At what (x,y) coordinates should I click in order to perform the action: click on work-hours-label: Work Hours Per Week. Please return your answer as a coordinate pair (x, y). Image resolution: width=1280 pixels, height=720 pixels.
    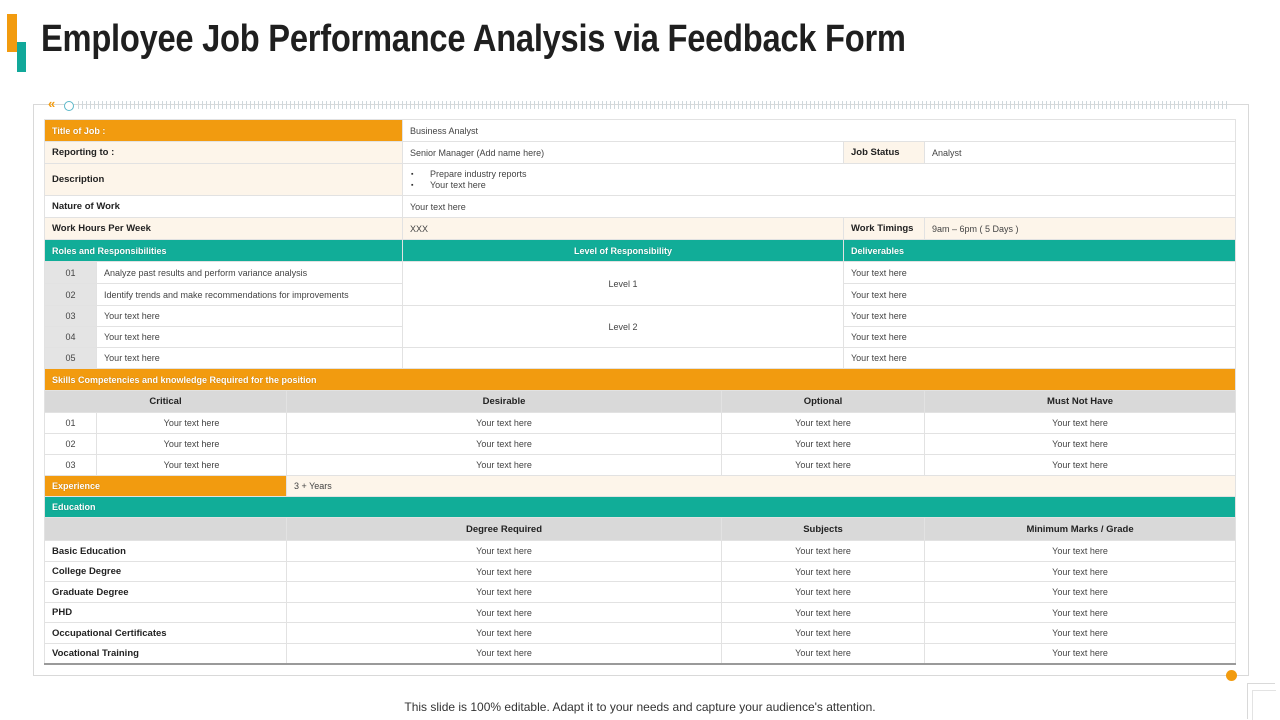
    Looking at the image, I should click on (223, 228).